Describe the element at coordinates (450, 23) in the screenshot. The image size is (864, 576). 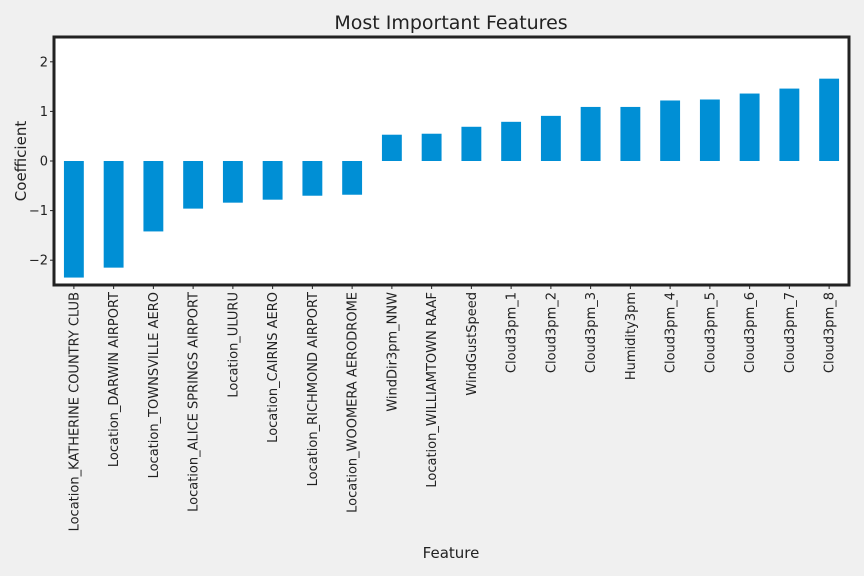
I see `chart-title: Most Important Features` at that location.